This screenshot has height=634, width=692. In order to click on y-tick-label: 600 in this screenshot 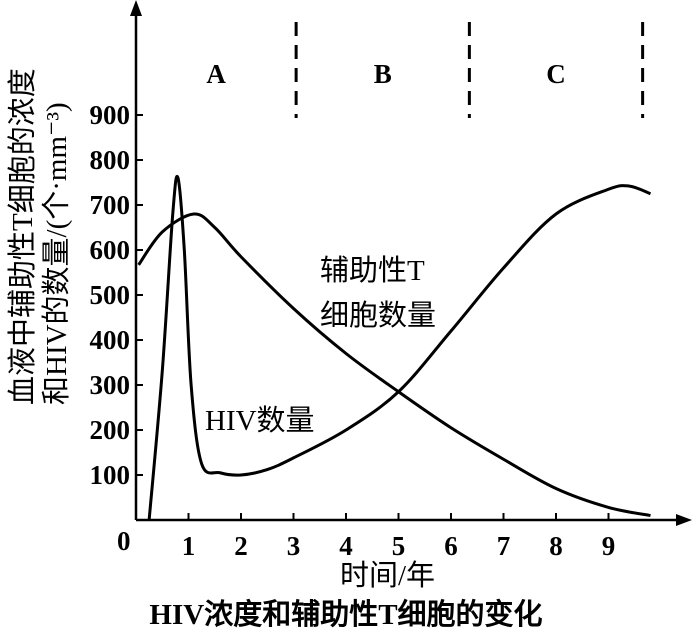, I will do `click(110, 250)`.